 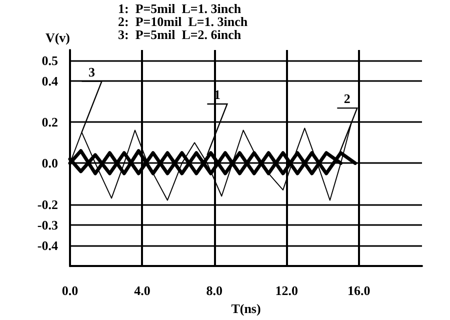 I want to click on y-tick-label: 0.5, so click(x=50, y=60).